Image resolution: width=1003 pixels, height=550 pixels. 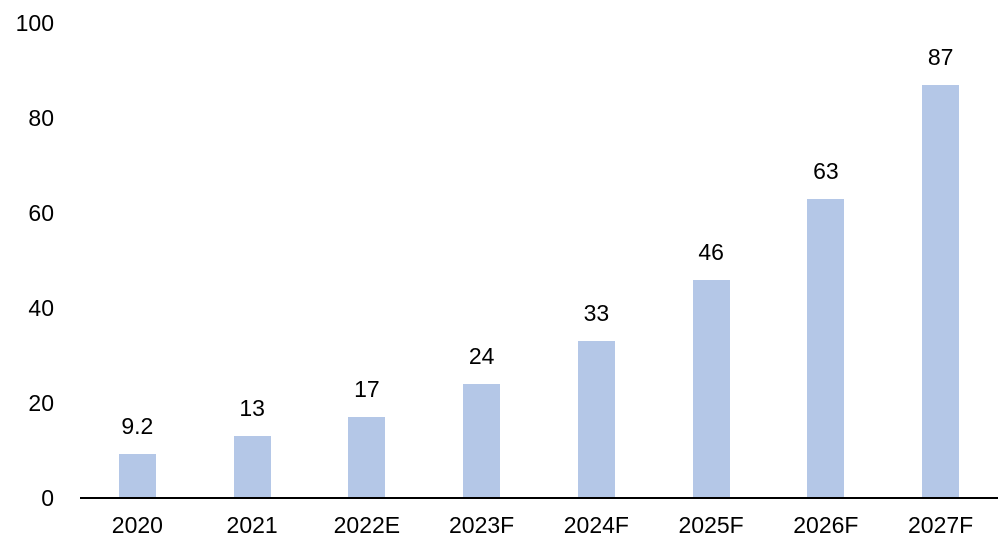 What do you see at coordinates (941, 525) in the screenshot?
I see `x-axis-tick-label: 2027F` at bounding box center [941, 525].